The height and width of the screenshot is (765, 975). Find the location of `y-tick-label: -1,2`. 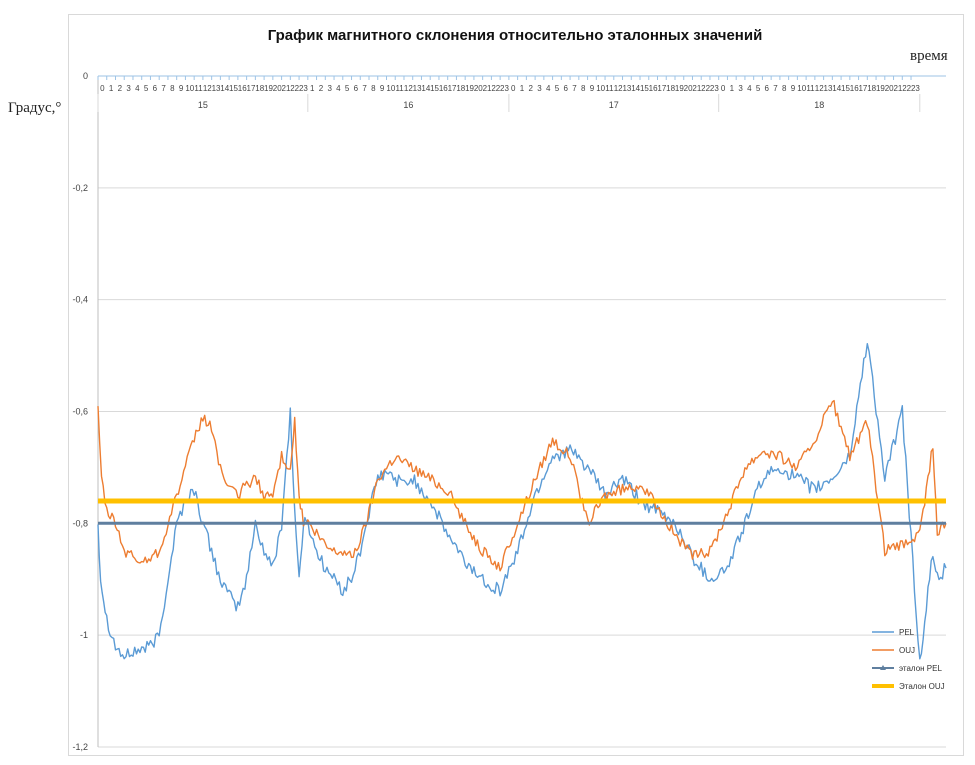

y-tick-label: -1,2 is located at coordinates (80, 747).